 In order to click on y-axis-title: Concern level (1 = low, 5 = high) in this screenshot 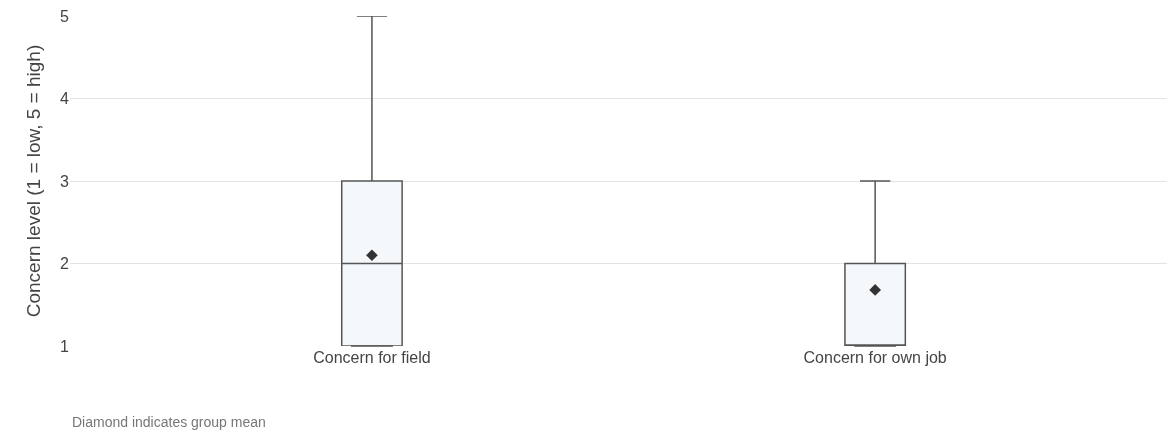, I will do `click(33, 181)`.